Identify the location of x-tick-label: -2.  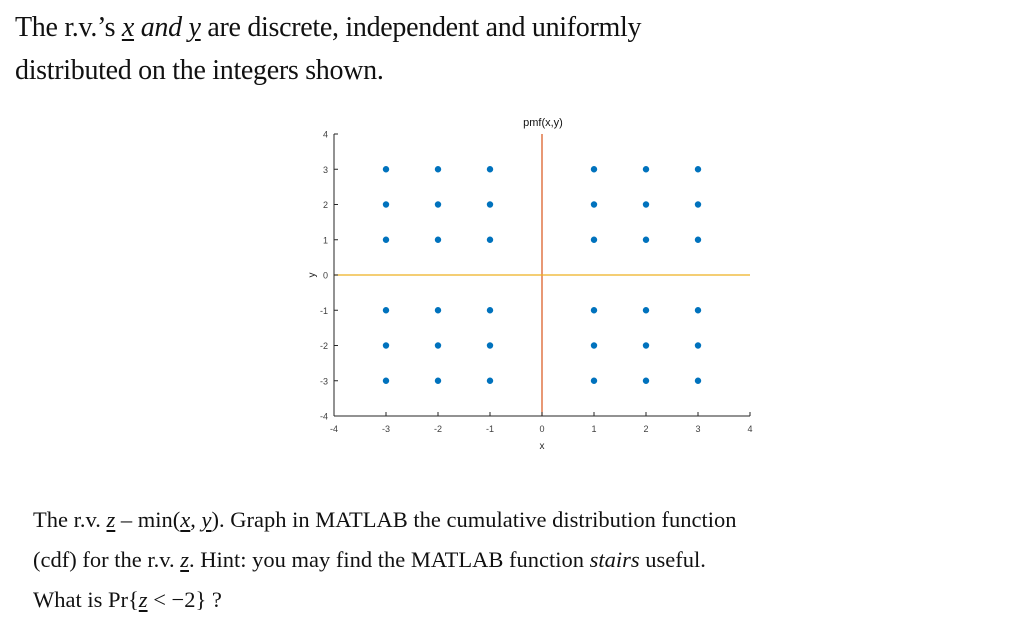
(438, 429).